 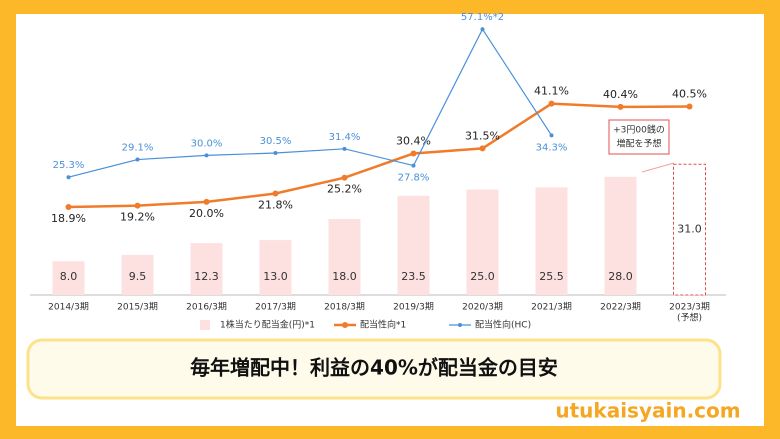 I want to click on x-tick-label: 2023/3期, so click(x=689, y=307).